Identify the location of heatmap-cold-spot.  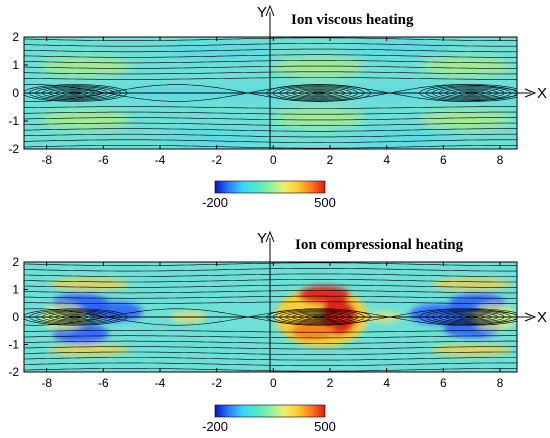
(437, 314).